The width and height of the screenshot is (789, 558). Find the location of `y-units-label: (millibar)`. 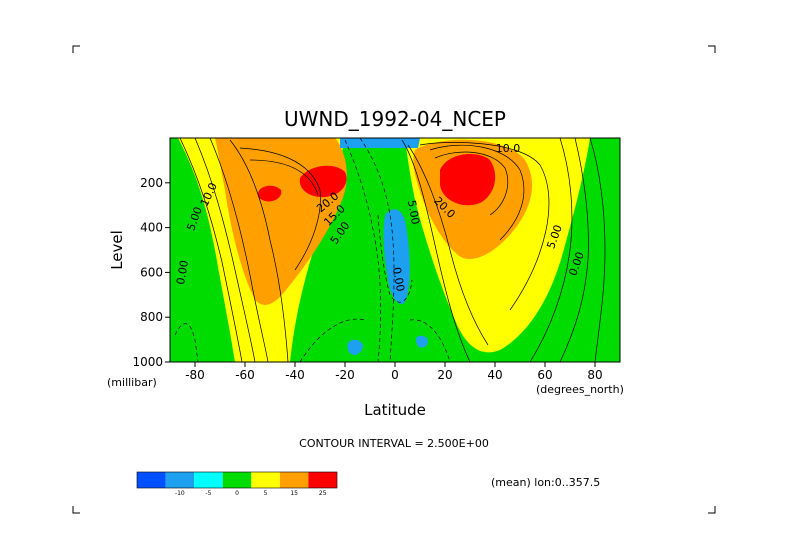

y-units-label: (millibar) is located at coordinates (132, 382).